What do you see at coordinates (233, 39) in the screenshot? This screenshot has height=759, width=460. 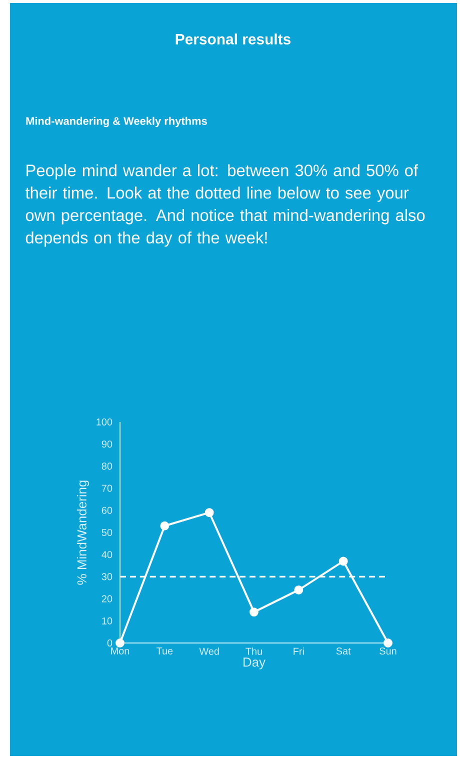 I see `chart-title: Personal results` at bounding box center [233, 39].